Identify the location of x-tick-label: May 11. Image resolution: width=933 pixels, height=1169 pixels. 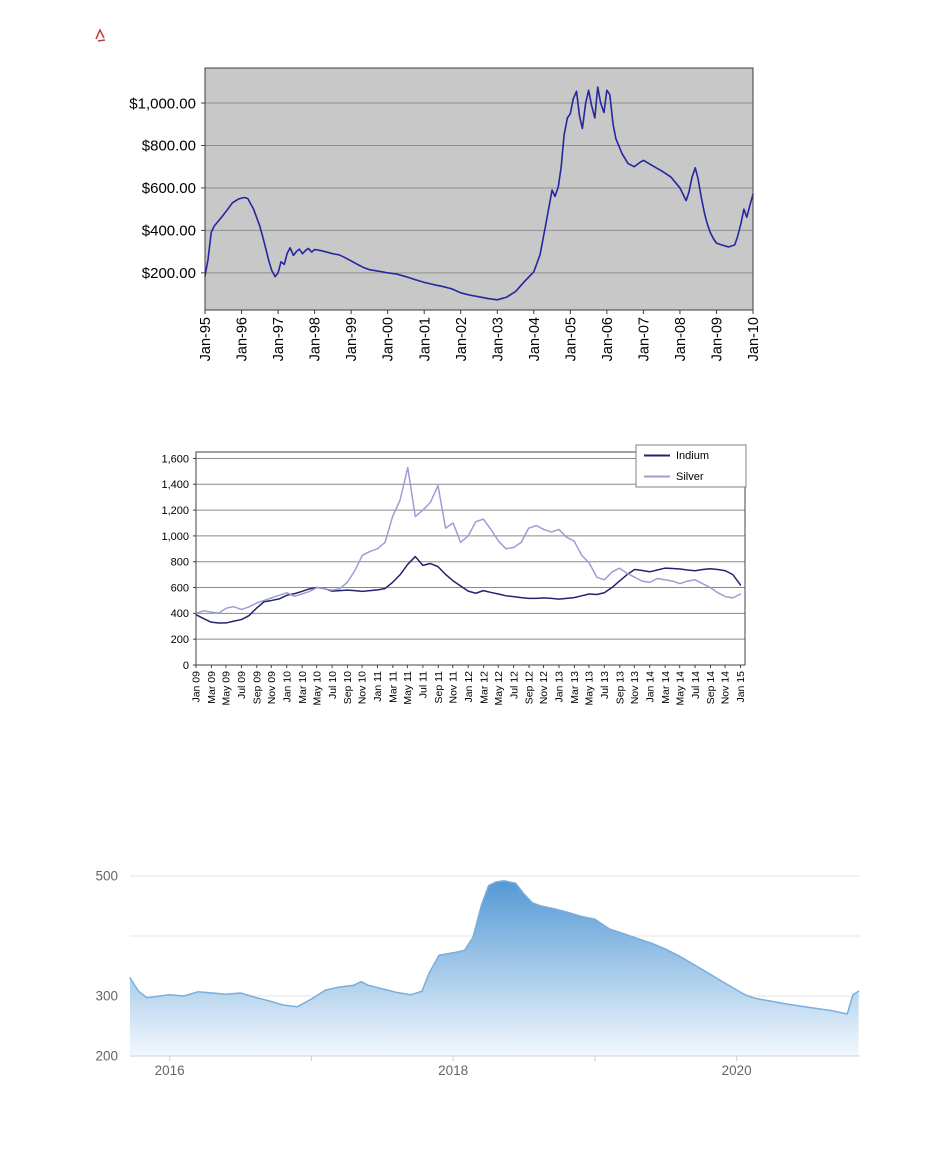
(408, 688).